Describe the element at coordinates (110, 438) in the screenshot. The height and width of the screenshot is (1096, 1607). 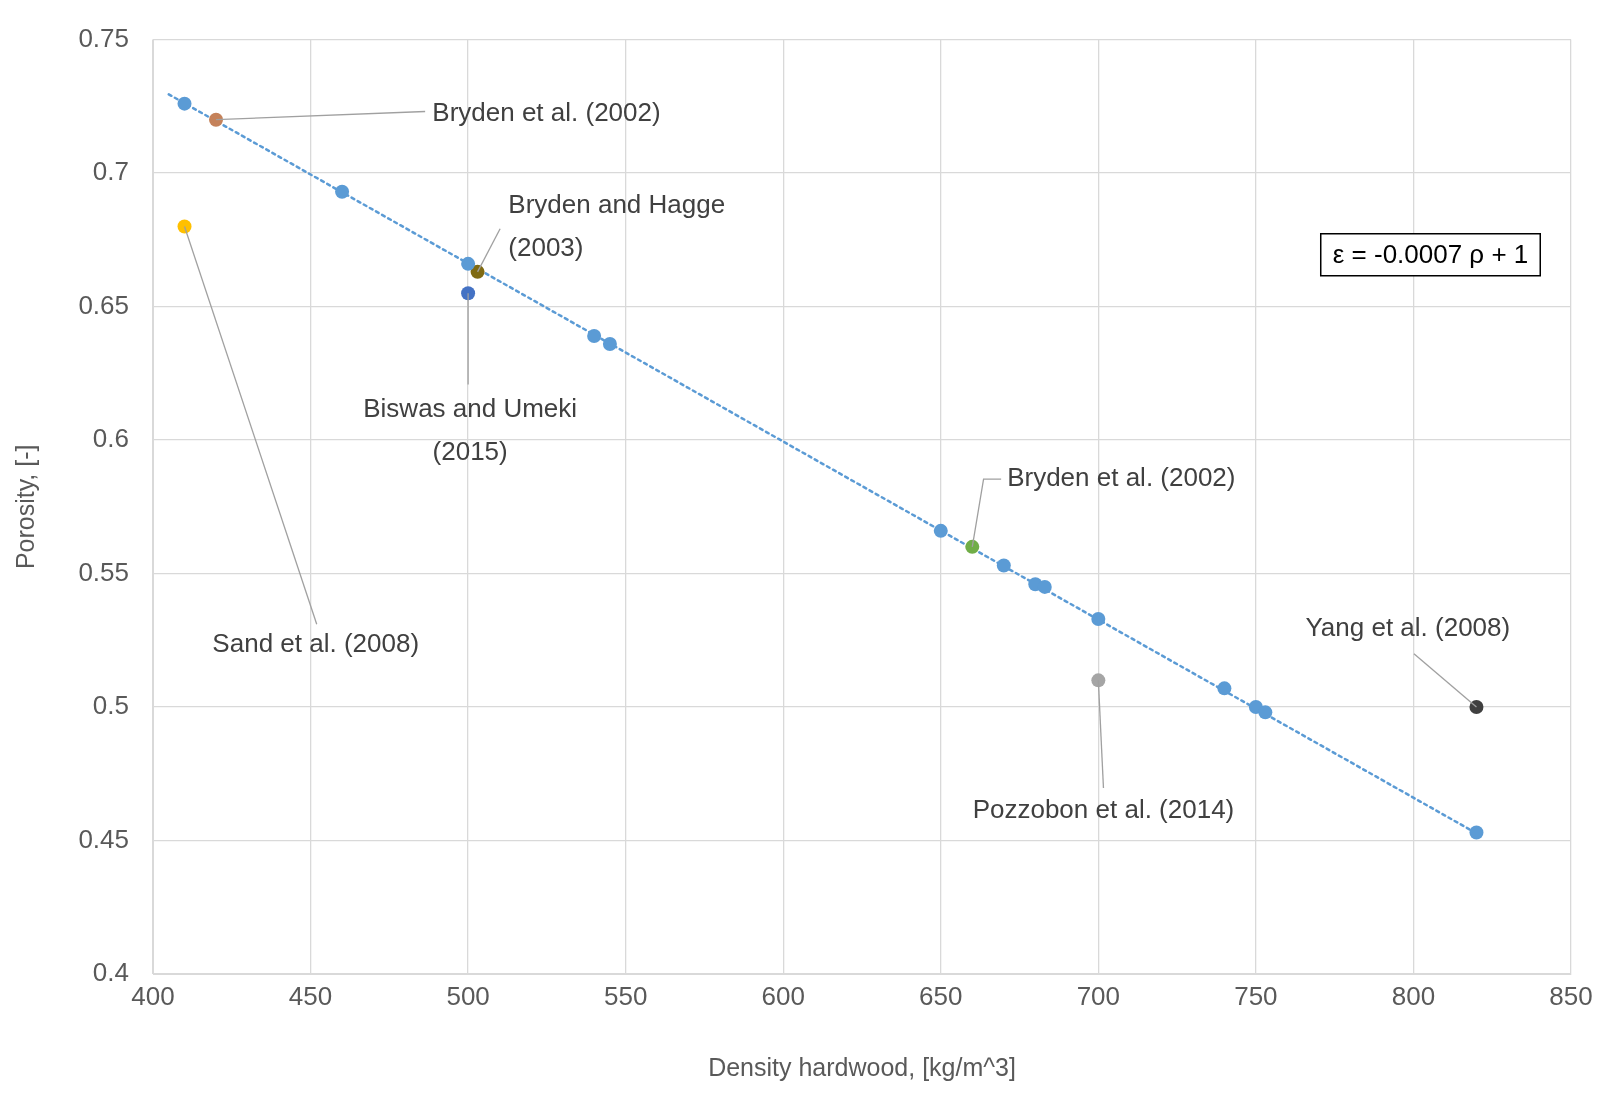
I see `y-tick-label: 0.6` at that location.